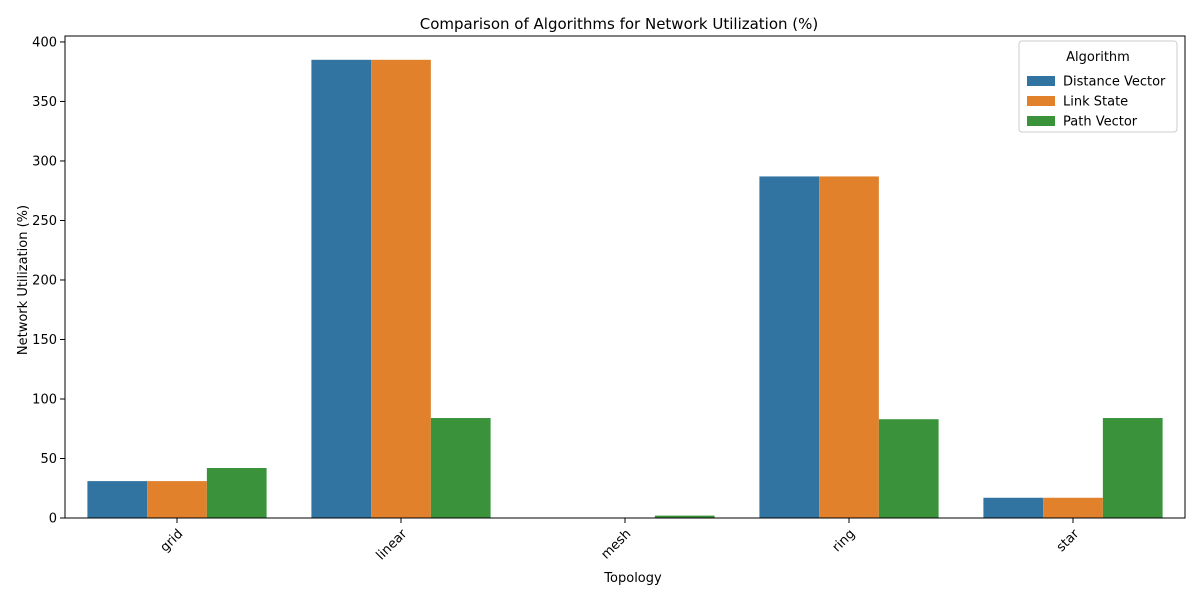 The width and height of the screenshot is (1200, 600). I want to click on bar-link-state-ring, so click(849, 347).